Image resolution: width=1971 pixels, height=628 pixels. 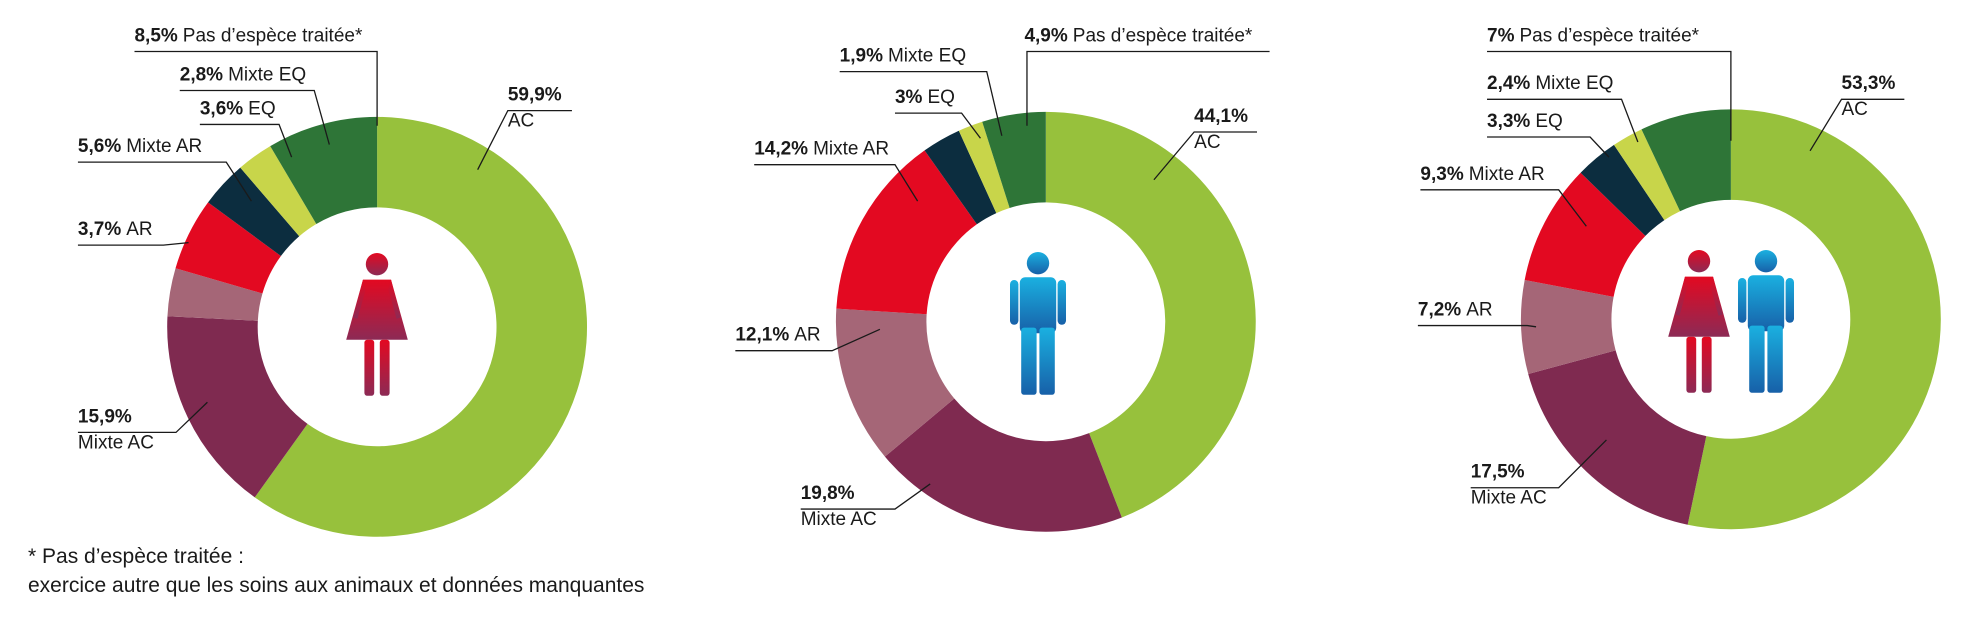 I want to click on slice-label: 5,6% Mixte AR, so click(x=140, y=146).